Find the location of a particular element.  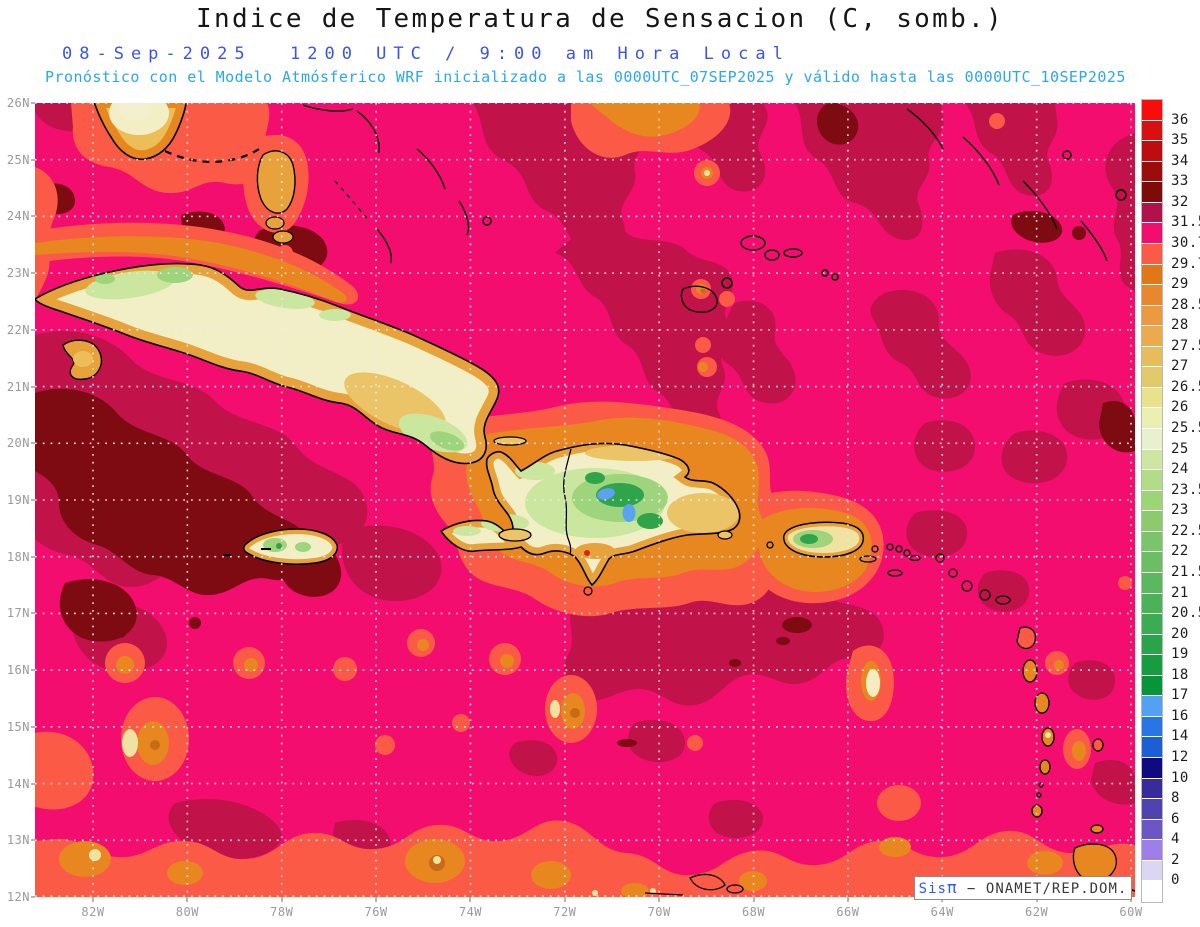

colorbar-tick-label: 16 is located at coordinates (1180, 715).